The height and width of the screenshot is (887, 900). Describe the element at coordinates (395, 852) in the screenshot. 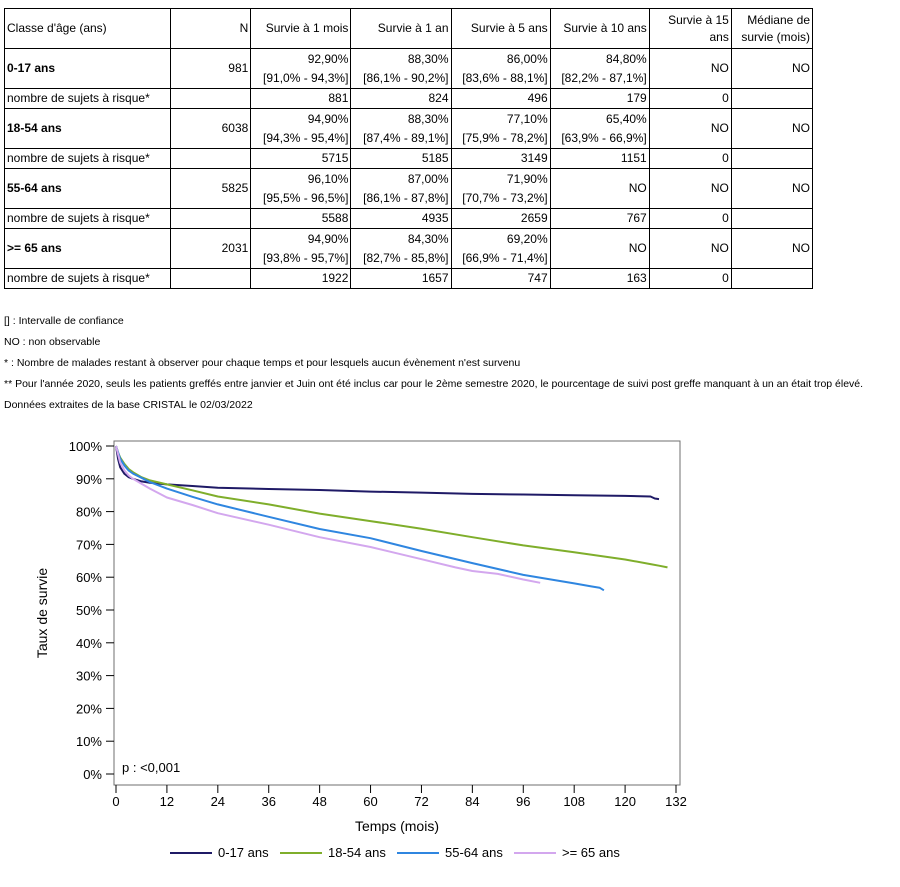

I see `legend: 0-17 ans 18-54 ans 55-64 ans >= 65 ans` at that location.